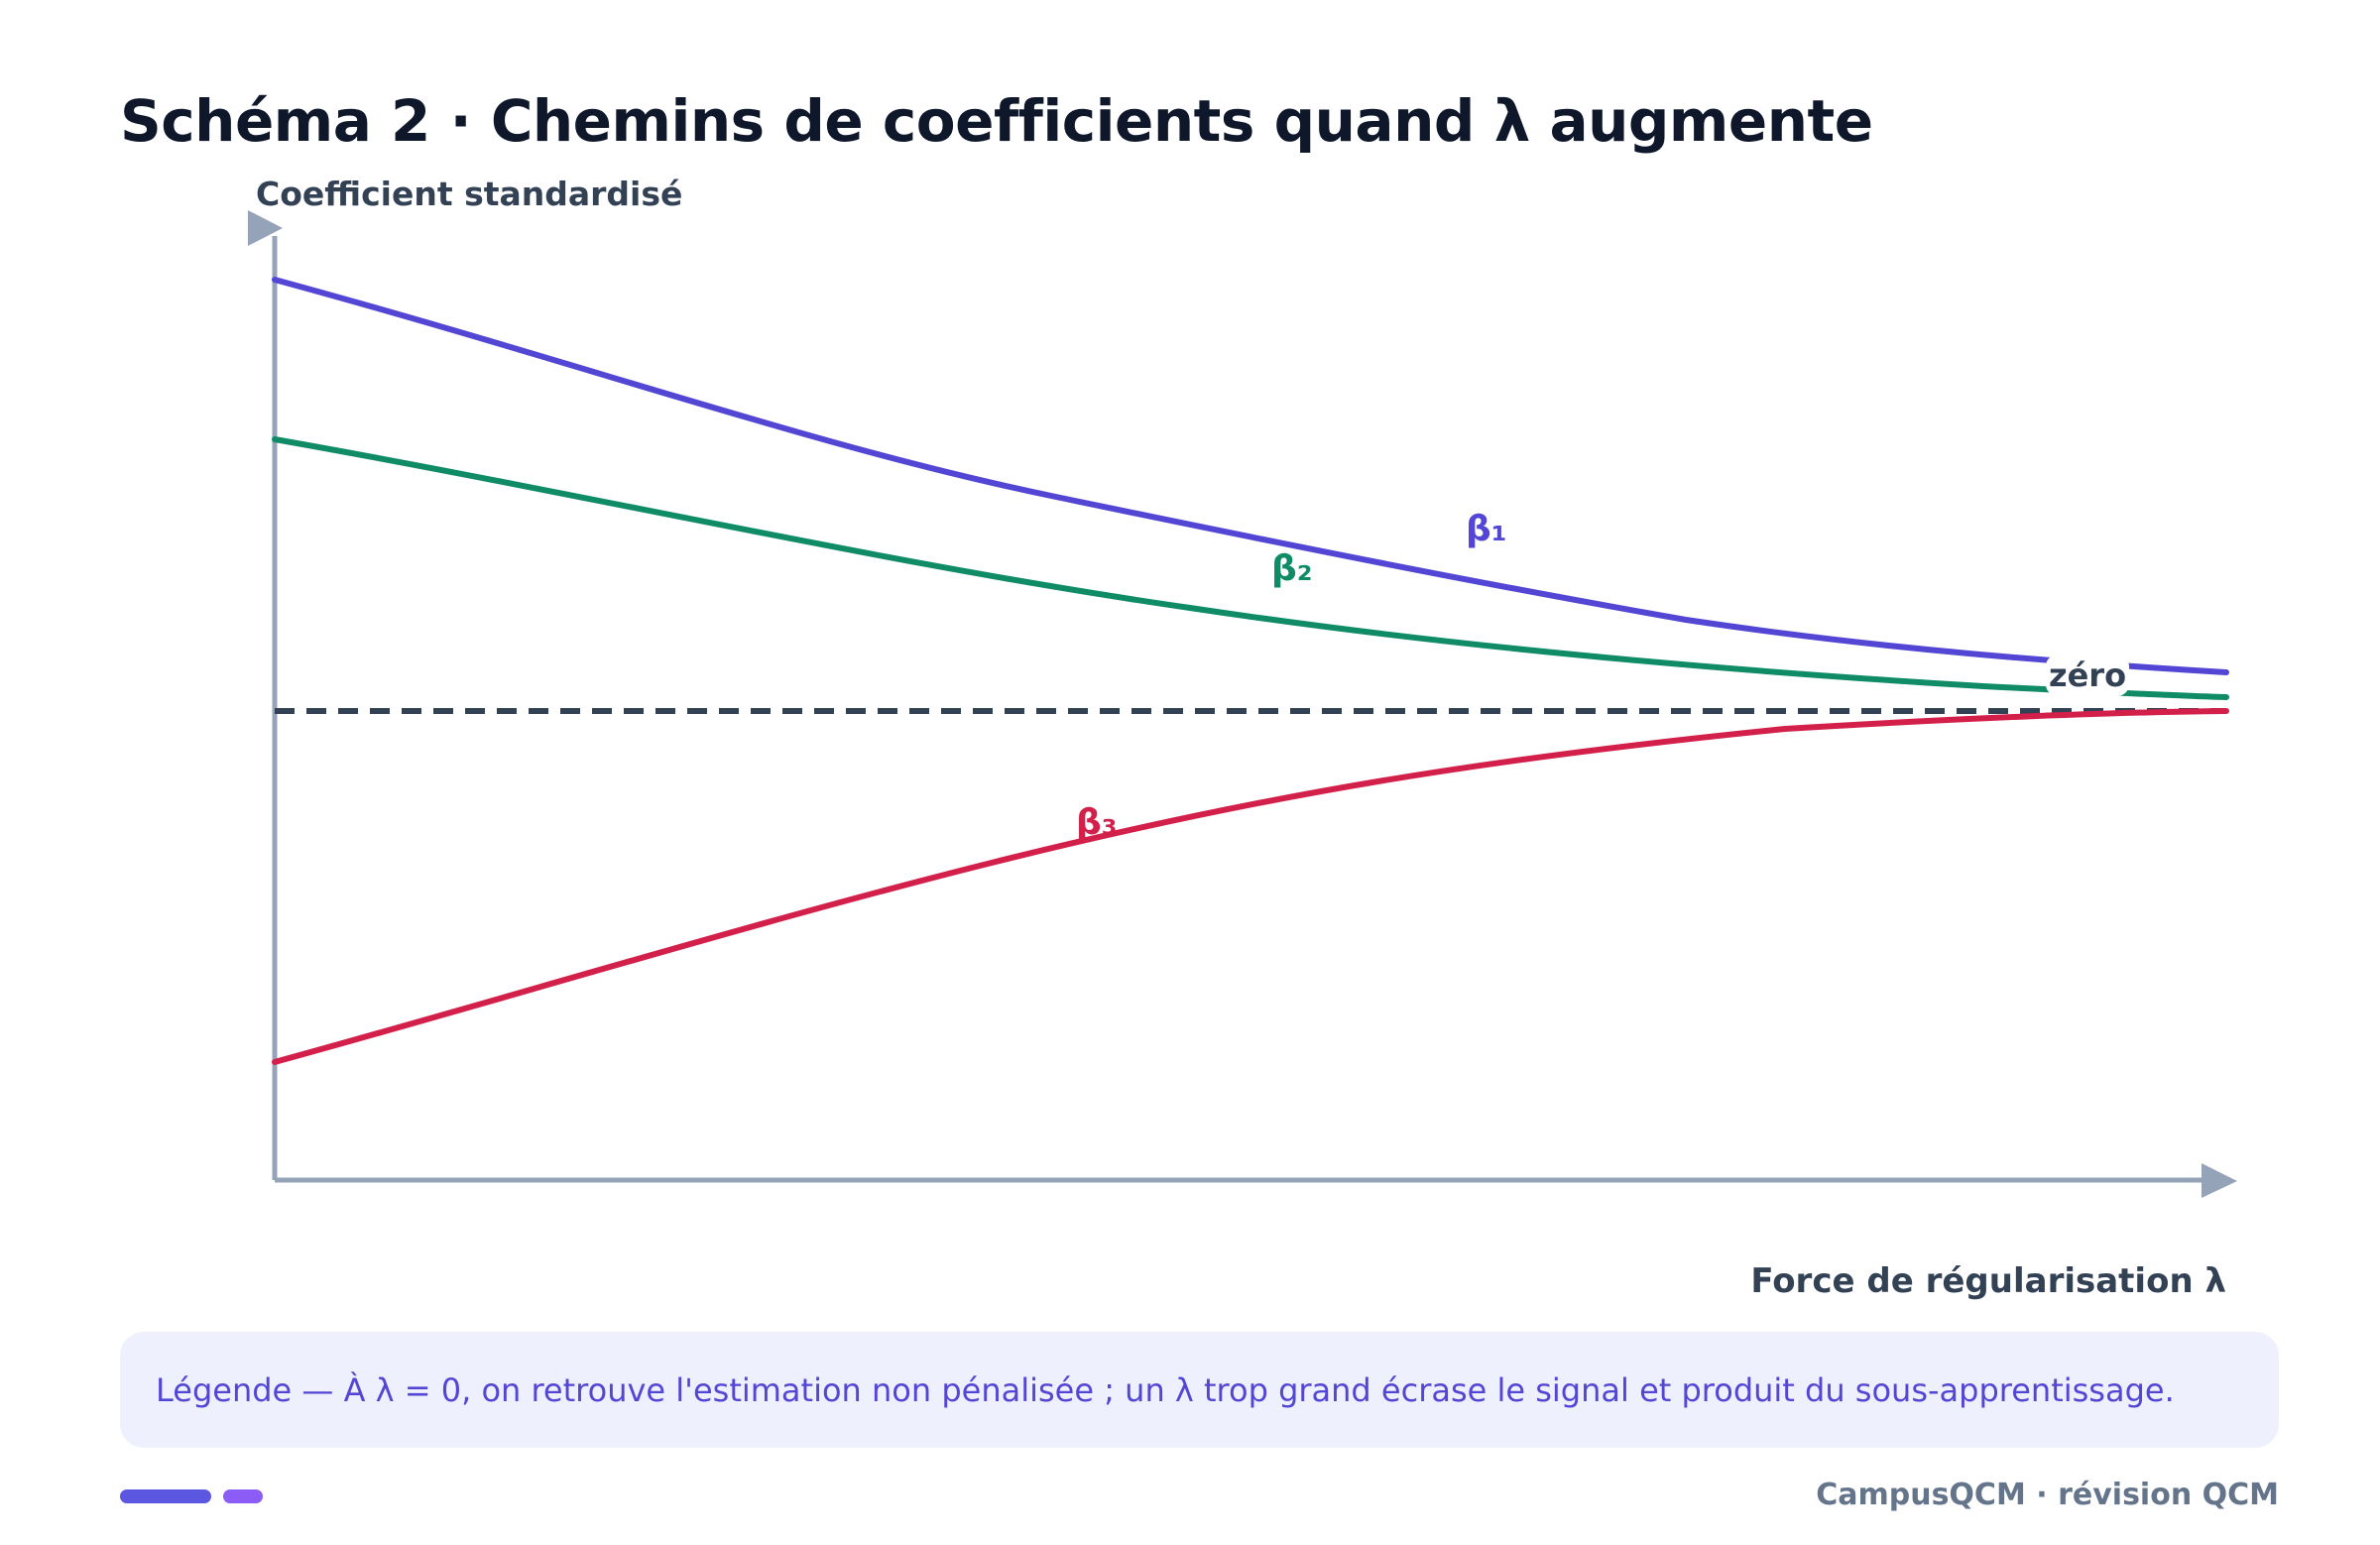  I want to click on y-axis-label: Coefficient standardisé, so click(469, 194).